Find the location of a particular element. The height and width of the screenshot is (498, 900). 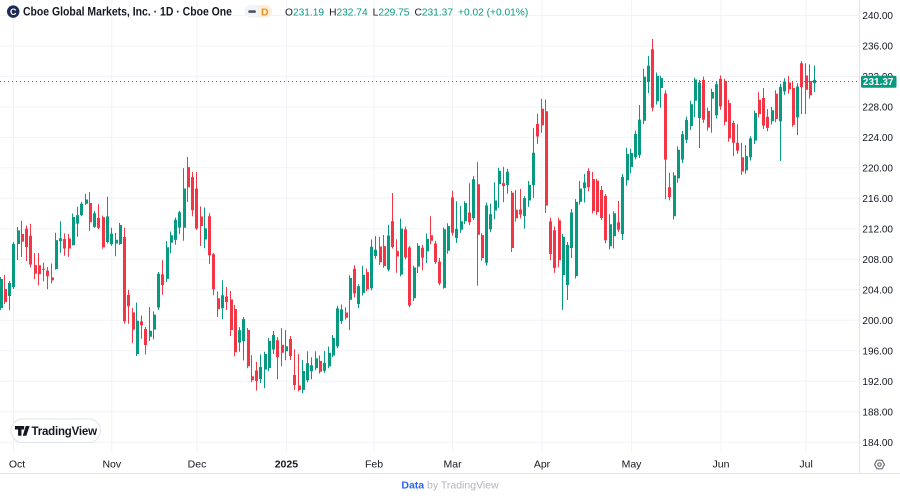

svg-text: Data by TradingView is located at coordinates (450, 486).